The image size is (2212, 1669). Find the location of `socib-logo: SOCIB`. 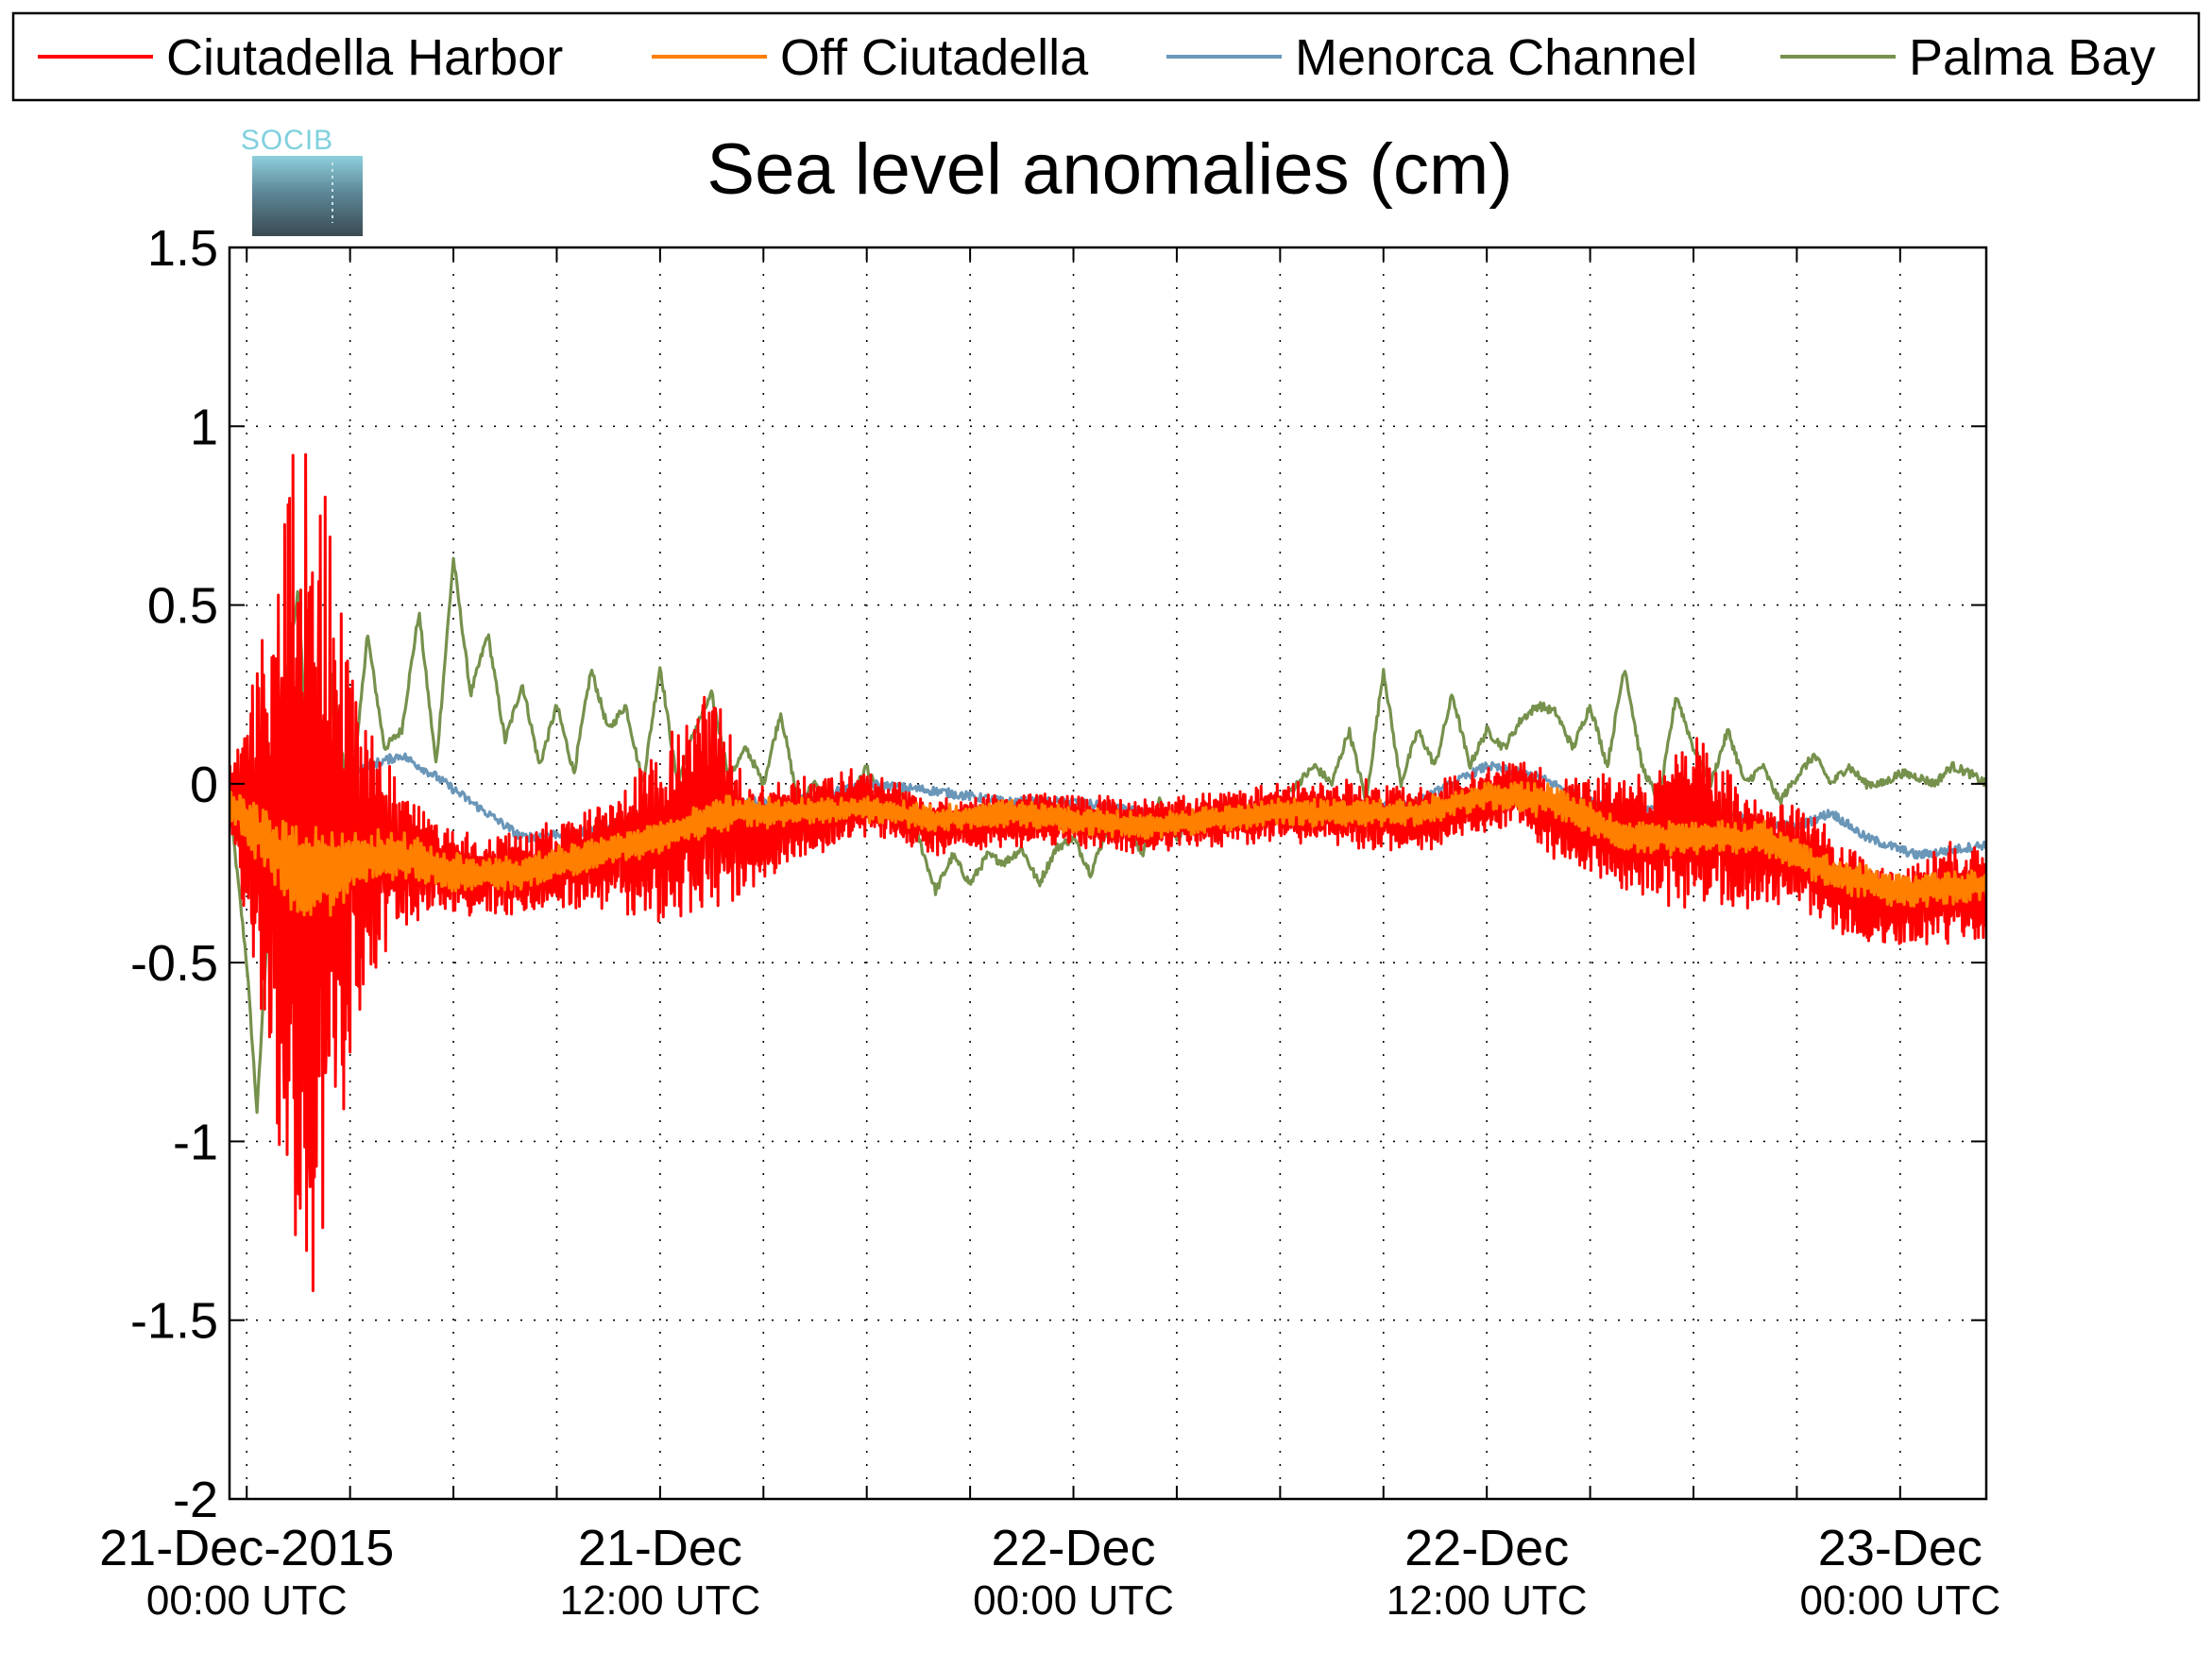

socib-logo: SOCIB is located at coordinates (302, 180).